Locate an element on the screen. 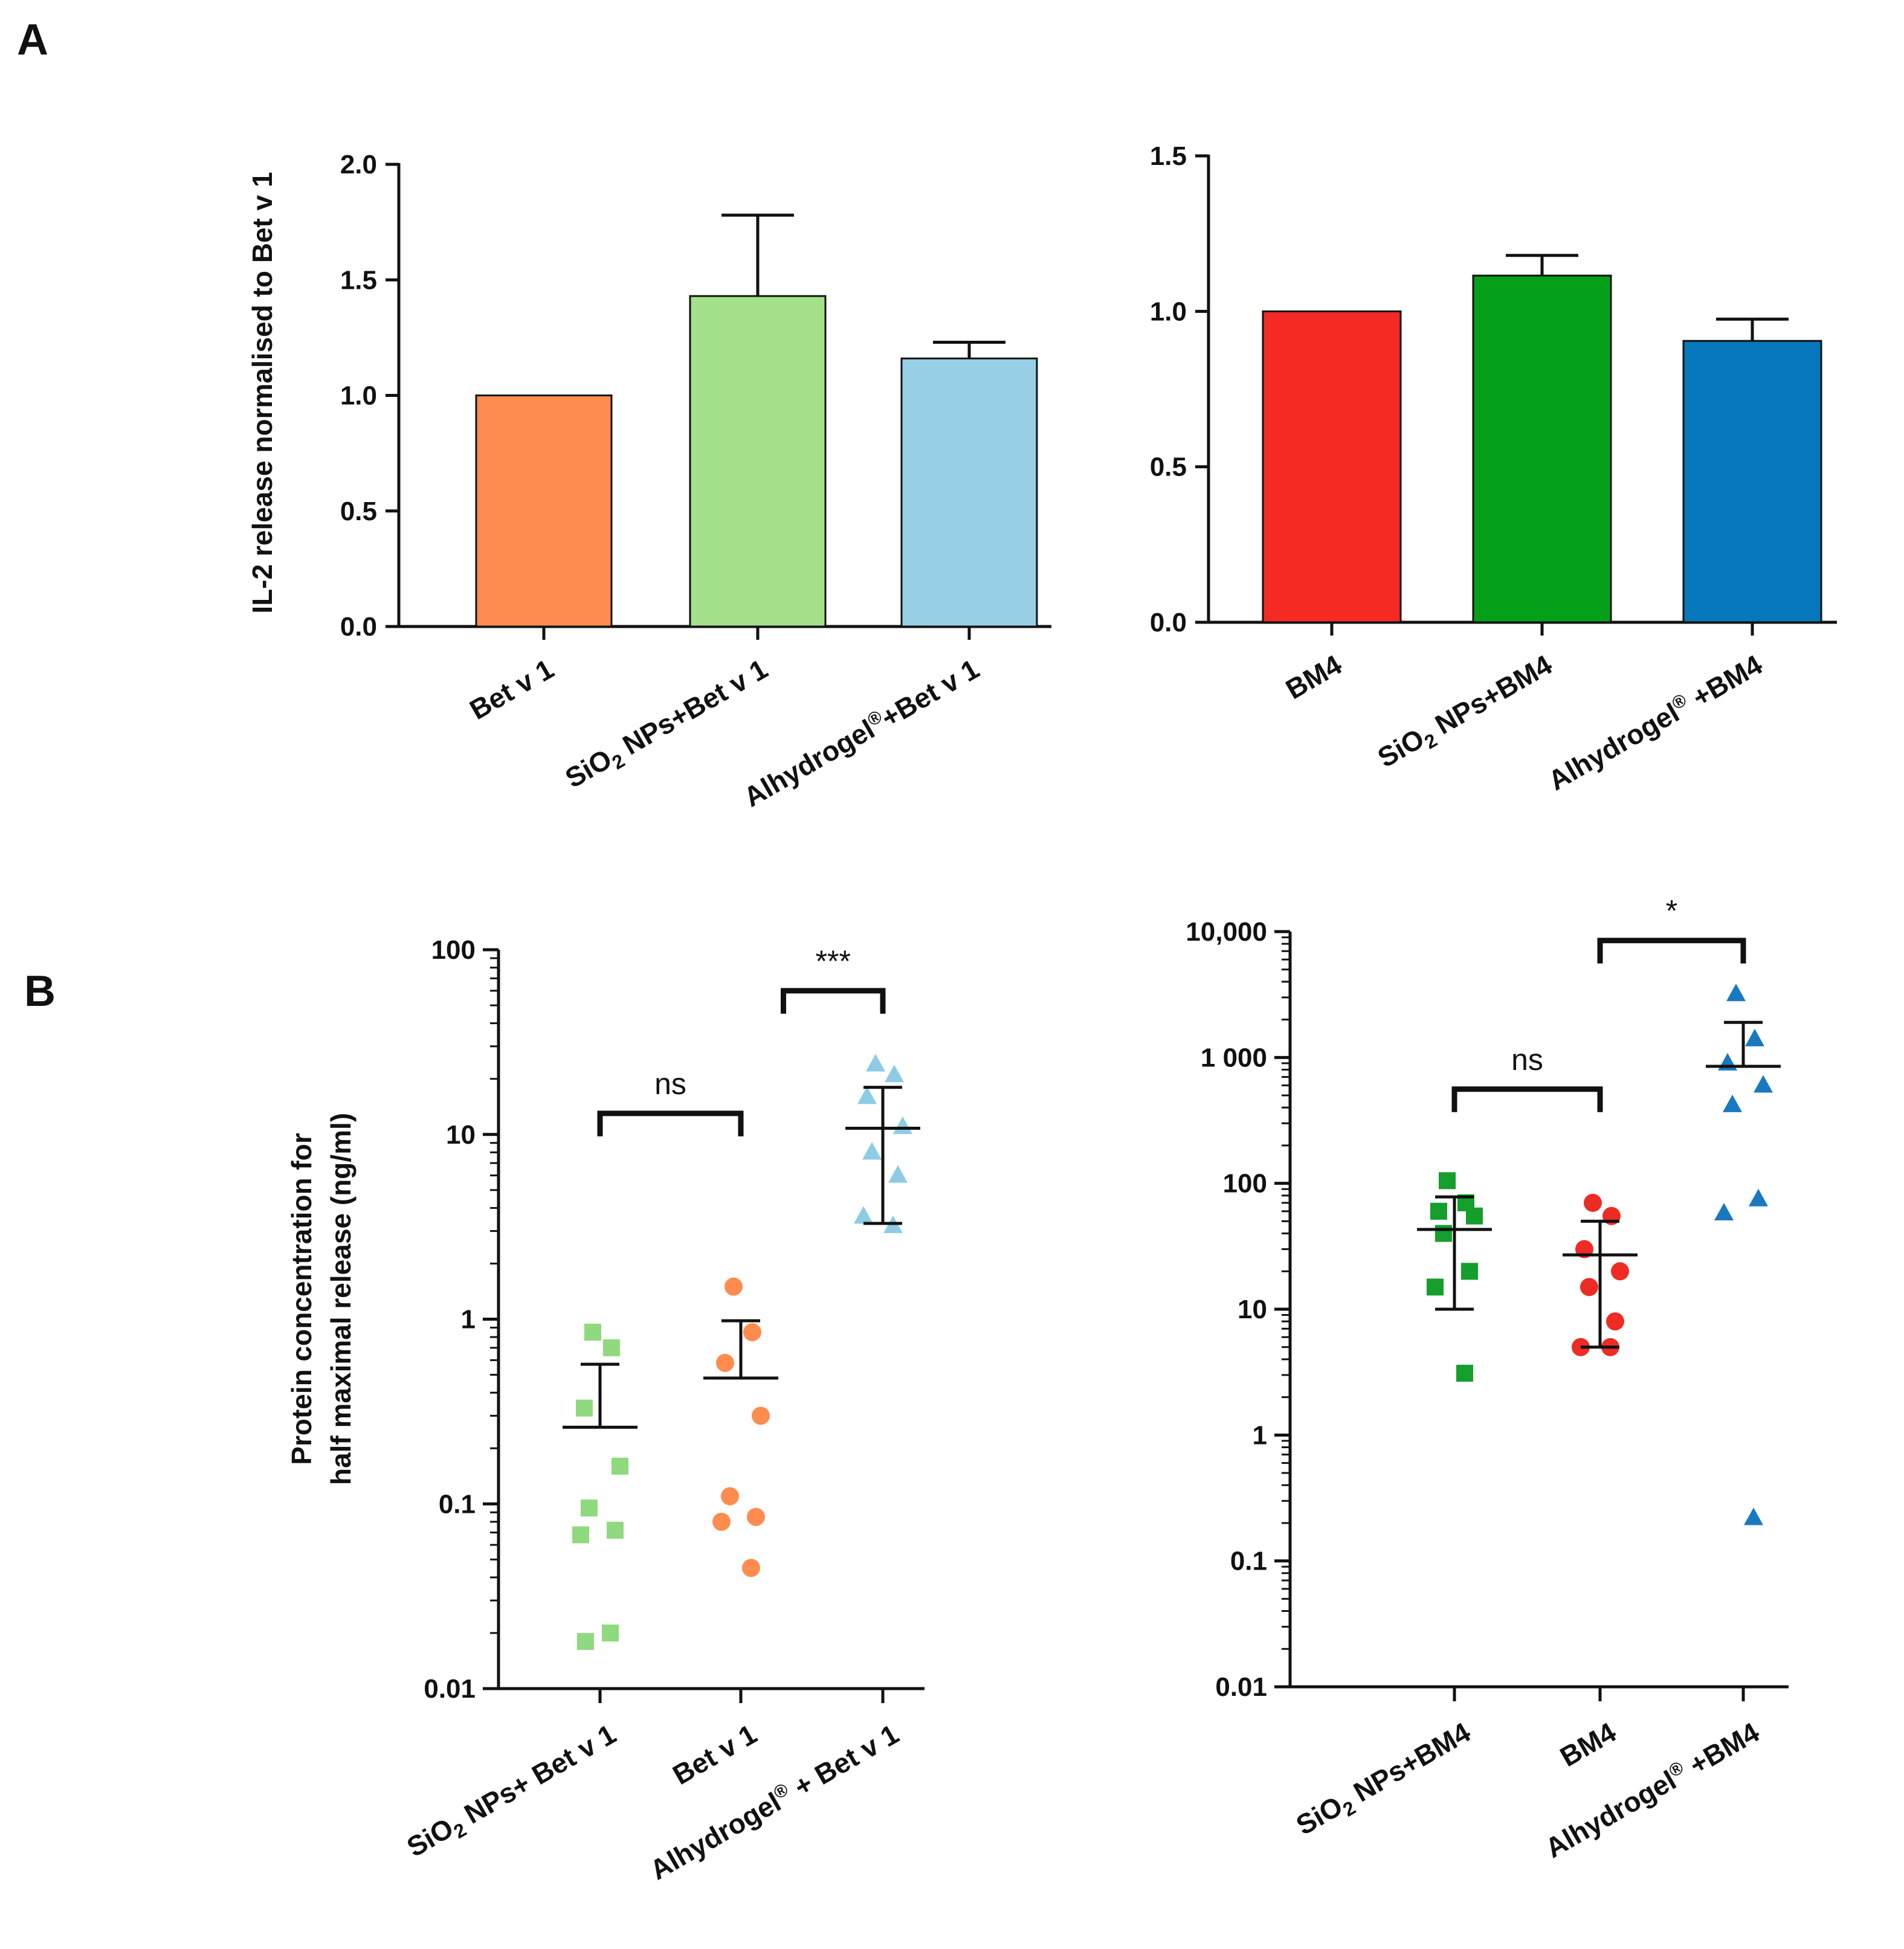 This screenshot has height=1949, width=1904. A2-category-label-1: SiO2 NPs+BM4 is located at coordinates (1466, 712).